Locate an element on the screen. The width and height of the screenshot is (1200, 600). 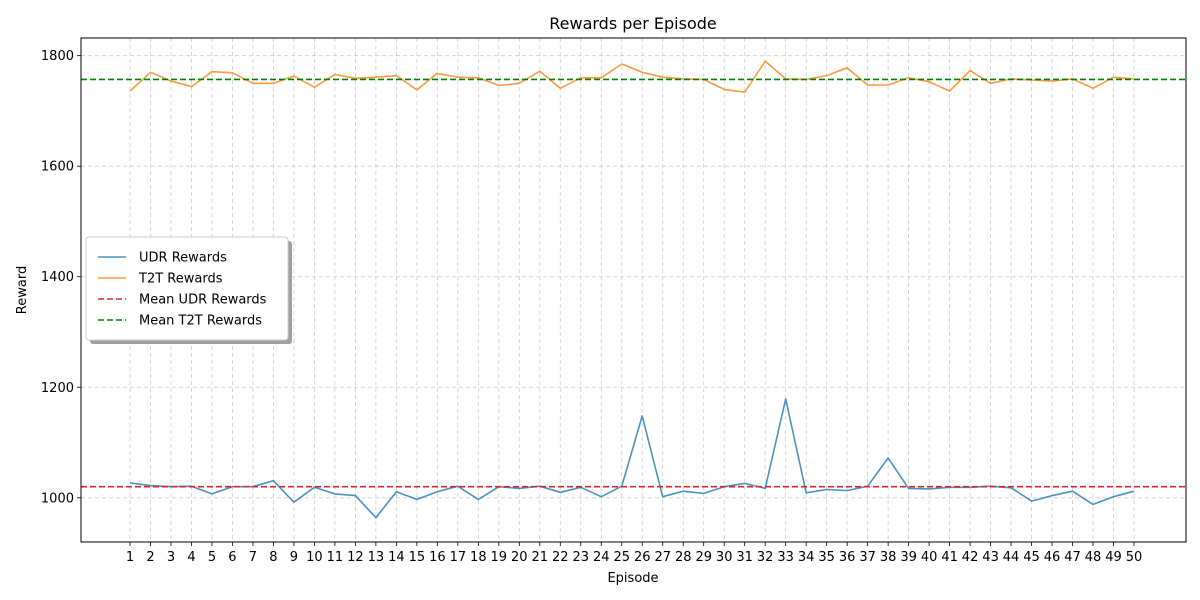
x-tick-label: 48 is located at coordinates (1093, 557).